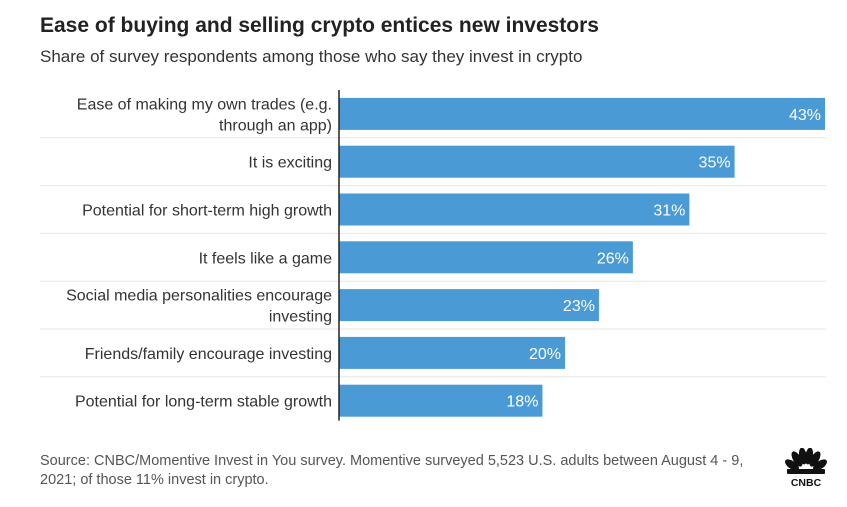 The image size is (847, 507). What do you see at coordinates (669, 211) in the screenshot?
I see `bar-value-label: 31%` at bounding box center [669, 211].